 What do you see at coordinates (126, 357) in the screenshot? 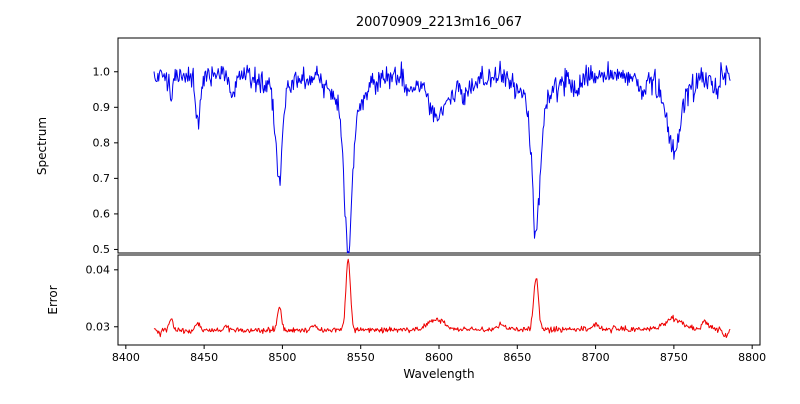
I see `x-tick-label: 8400` at bounding box center [126, 357].